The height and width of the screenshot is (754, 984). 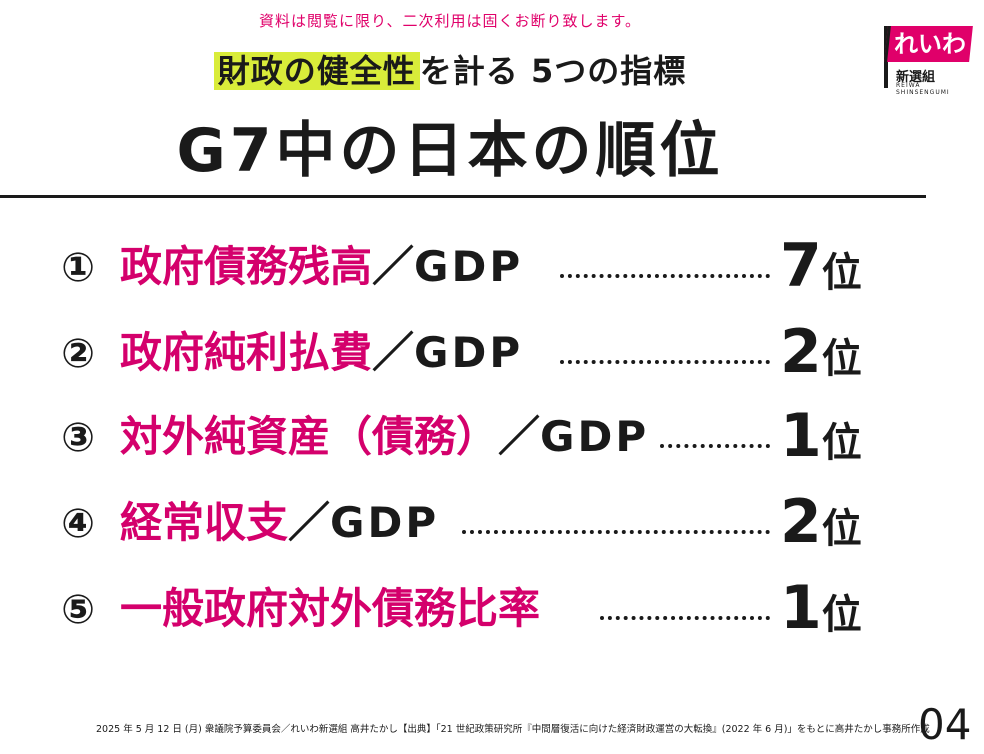 I want to click on indicator-name: 一般政府対外債務比率, so click(x=330, y=608).